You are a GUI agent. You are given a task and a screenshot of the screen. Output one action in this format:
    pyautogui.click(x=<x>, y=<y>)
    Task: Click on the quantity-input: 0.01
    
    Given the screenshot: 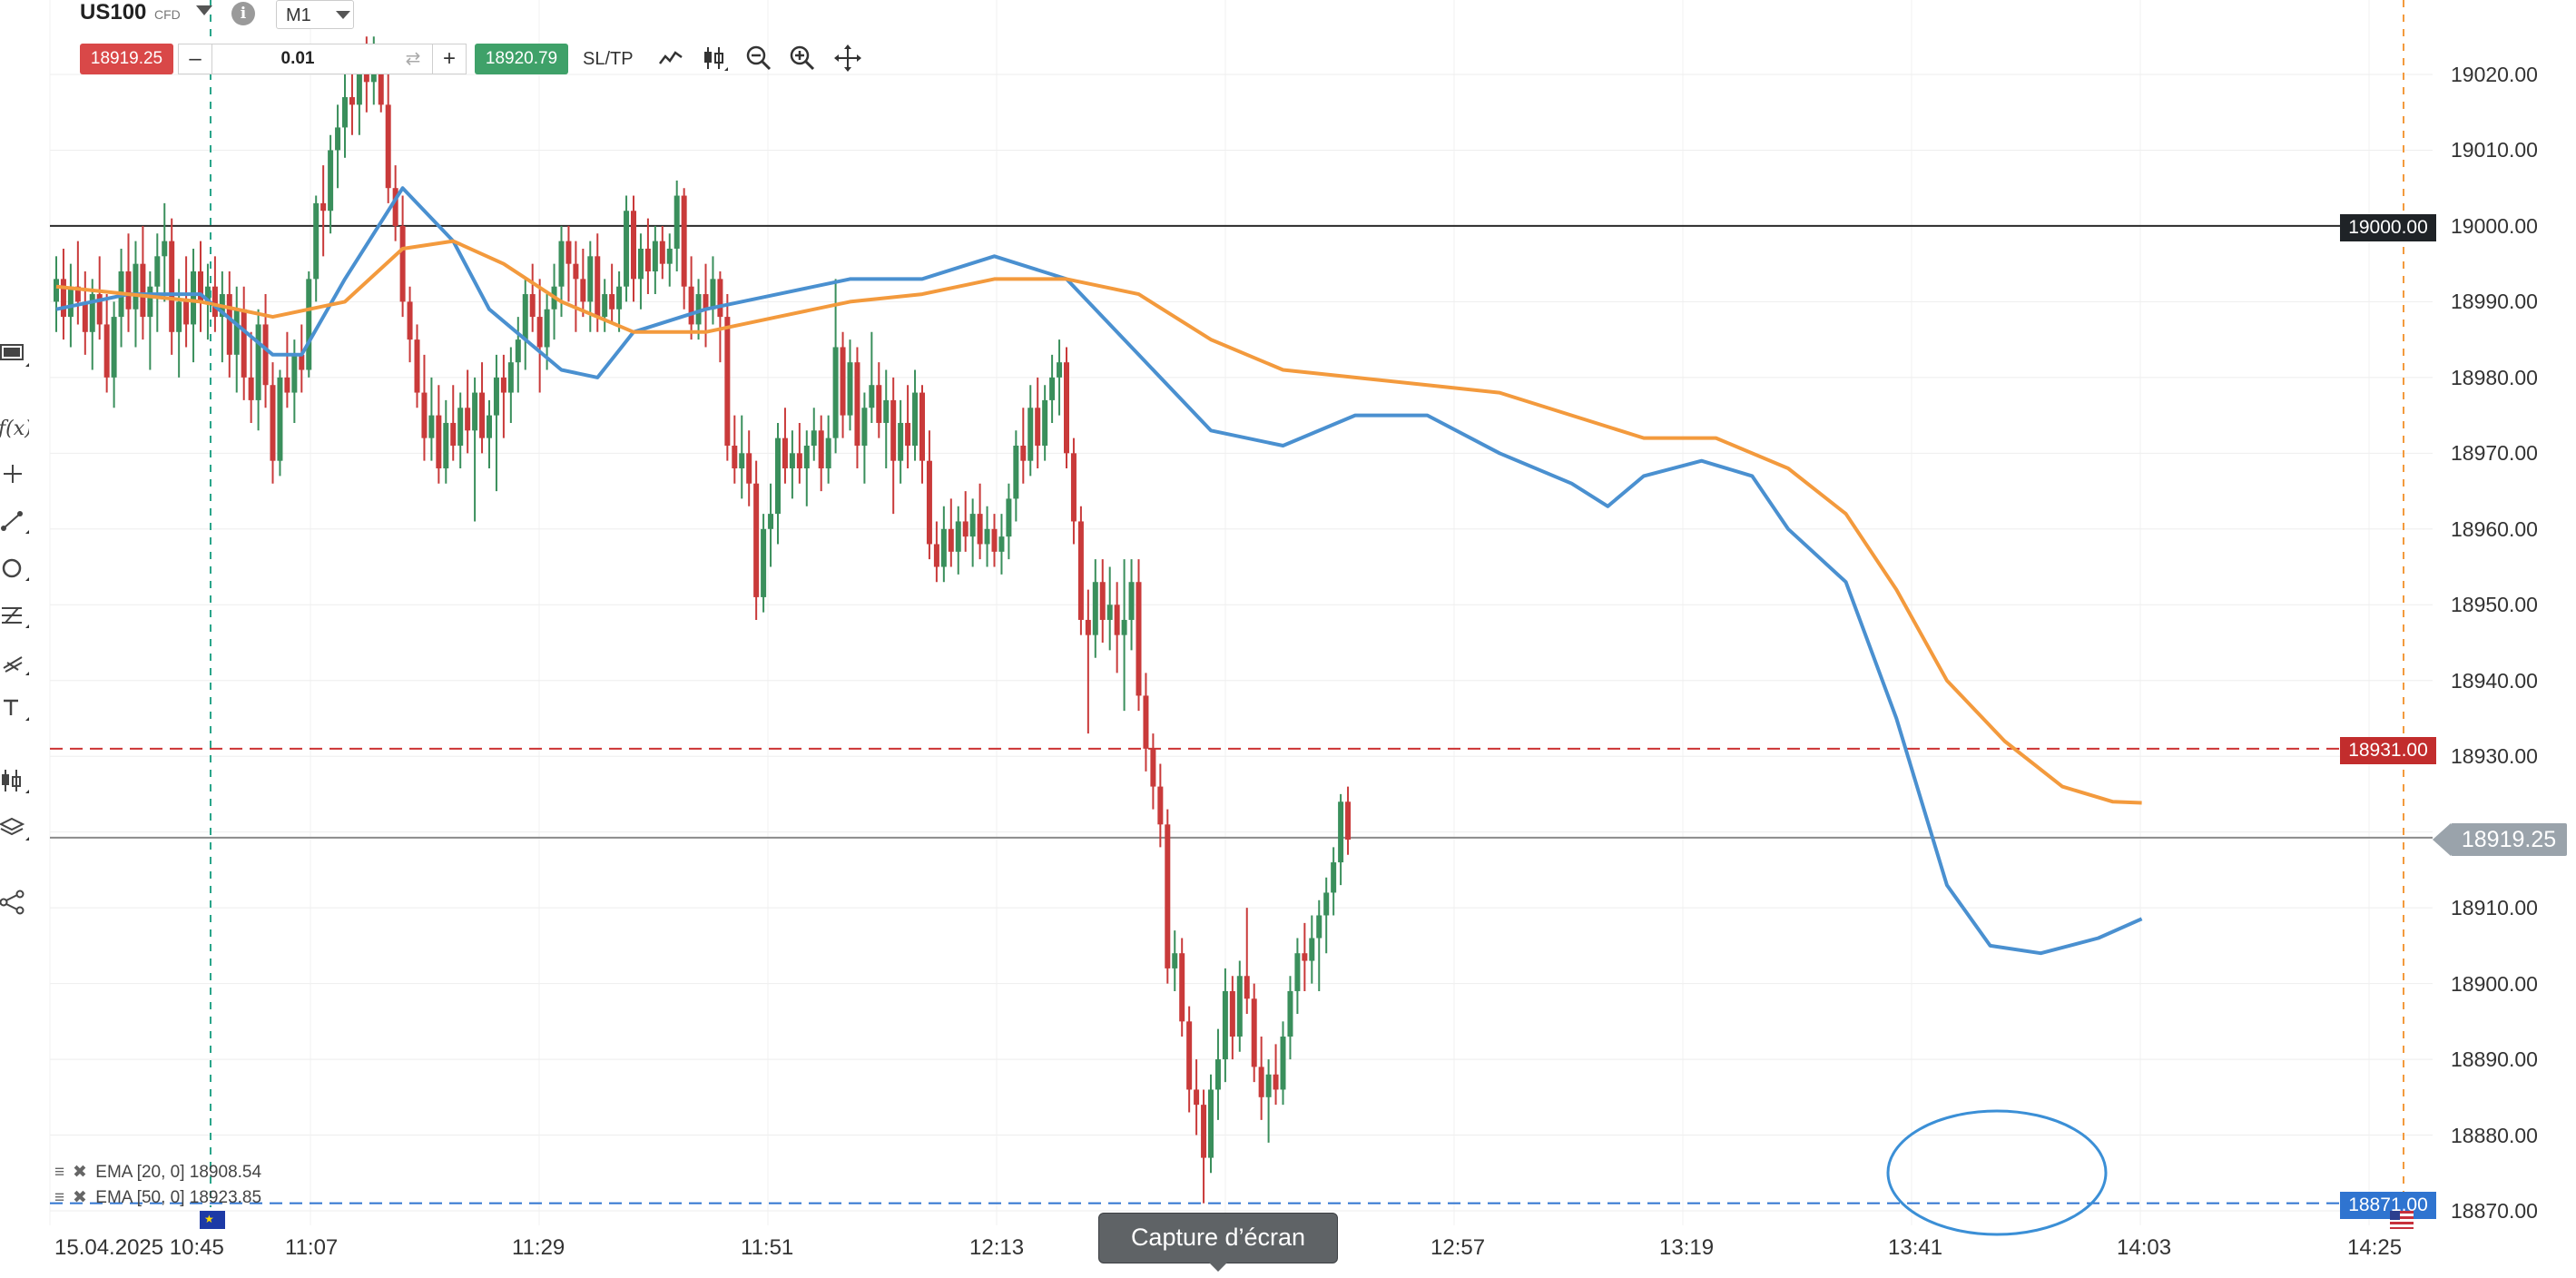 What is the action you would take?
    pyautogui.click(x=297, y=58)
    